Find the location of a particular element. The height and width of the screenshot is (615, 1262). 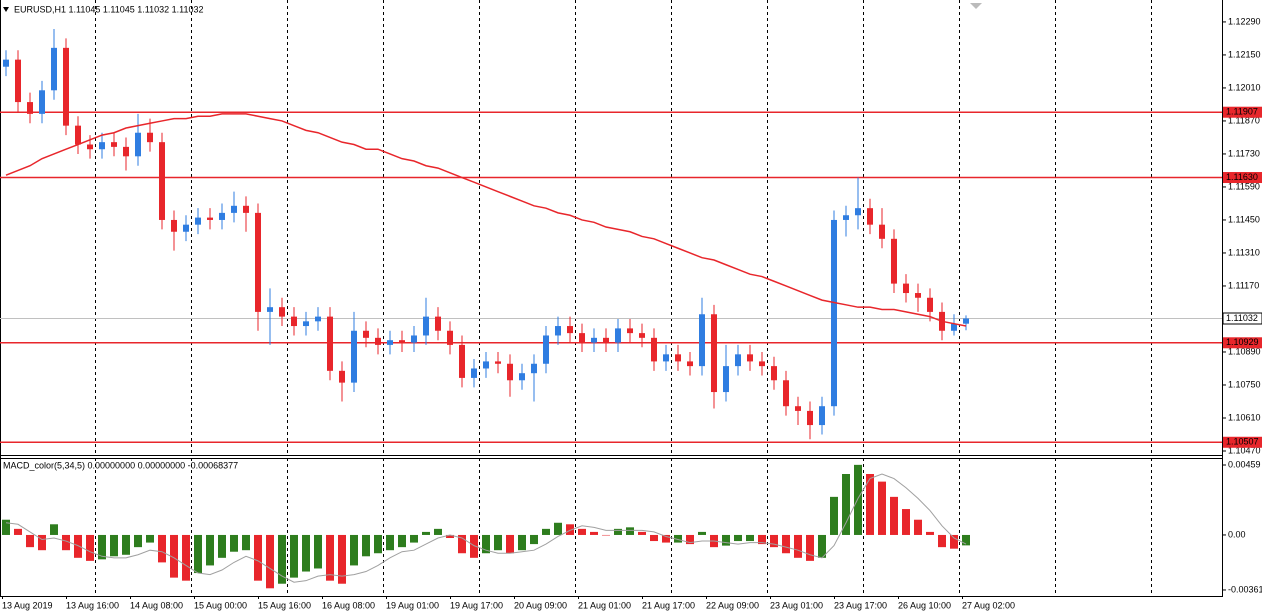

y-tick-label: 1.11870 is located at coordinates (1244, 120).